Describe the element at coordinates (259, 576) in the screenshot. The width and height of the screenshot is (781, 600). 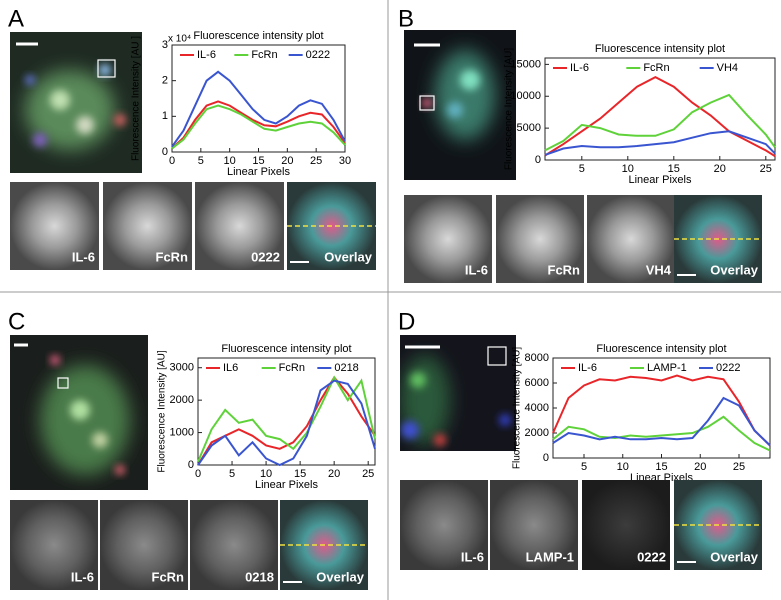
I see `tile-label: 0218` at that location.